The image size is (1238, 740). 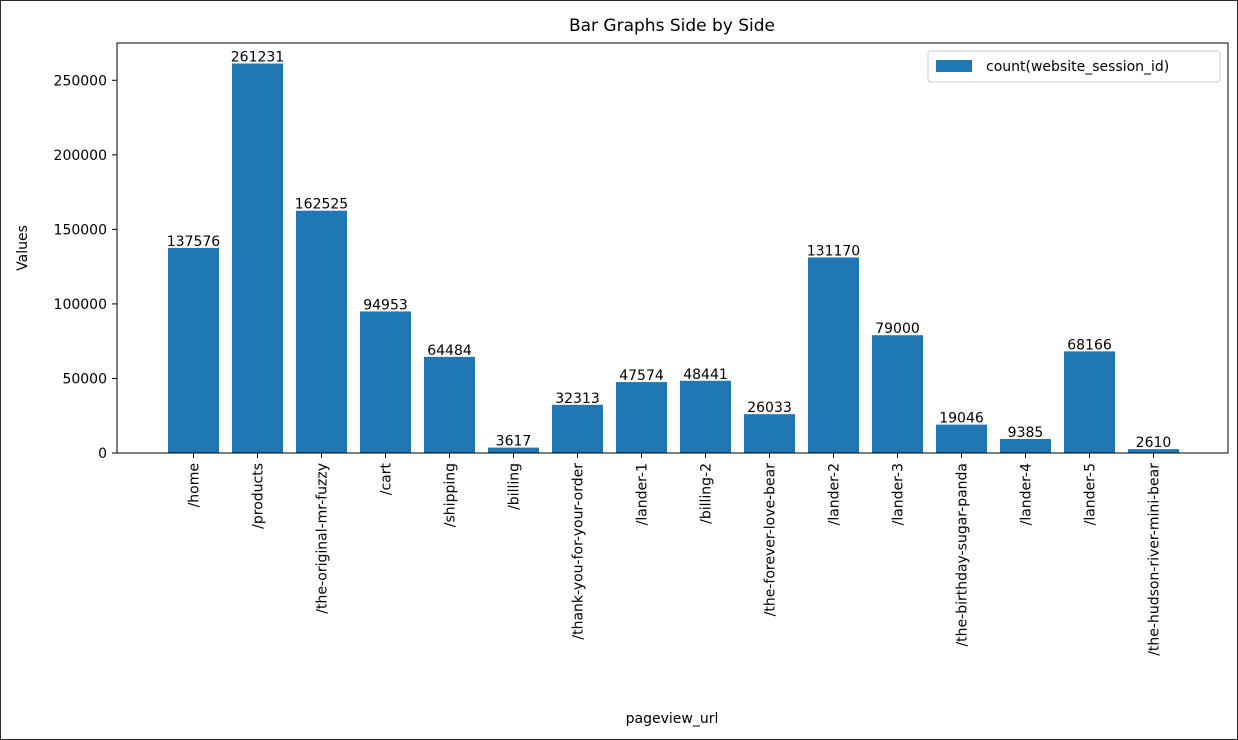 What do you see at coordinates (643, 494) in the screenshot?
I see `x-tick-label: /lander-1` at bounding box center [643, 494].